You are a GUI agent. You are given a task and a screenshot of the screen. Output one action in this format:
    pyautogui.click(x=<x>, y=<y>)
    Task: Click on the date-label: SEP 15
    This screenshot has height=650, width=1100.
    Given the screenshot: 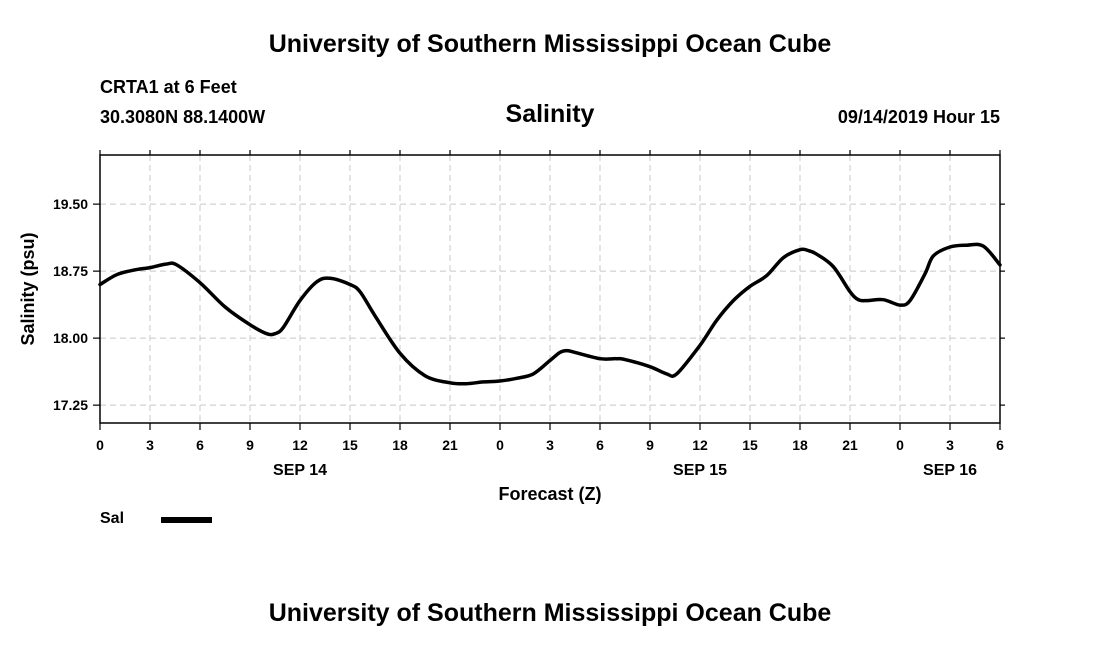 What is the action you would take?
    pyautogui.click(x=700, y=470)
    